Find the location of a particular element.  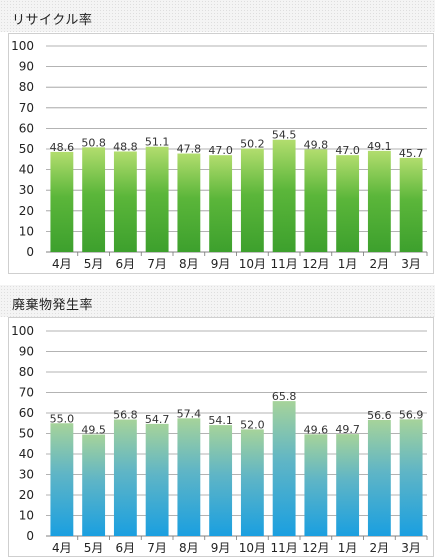

data-label: 56.8 is located at coordinates (125, 415).